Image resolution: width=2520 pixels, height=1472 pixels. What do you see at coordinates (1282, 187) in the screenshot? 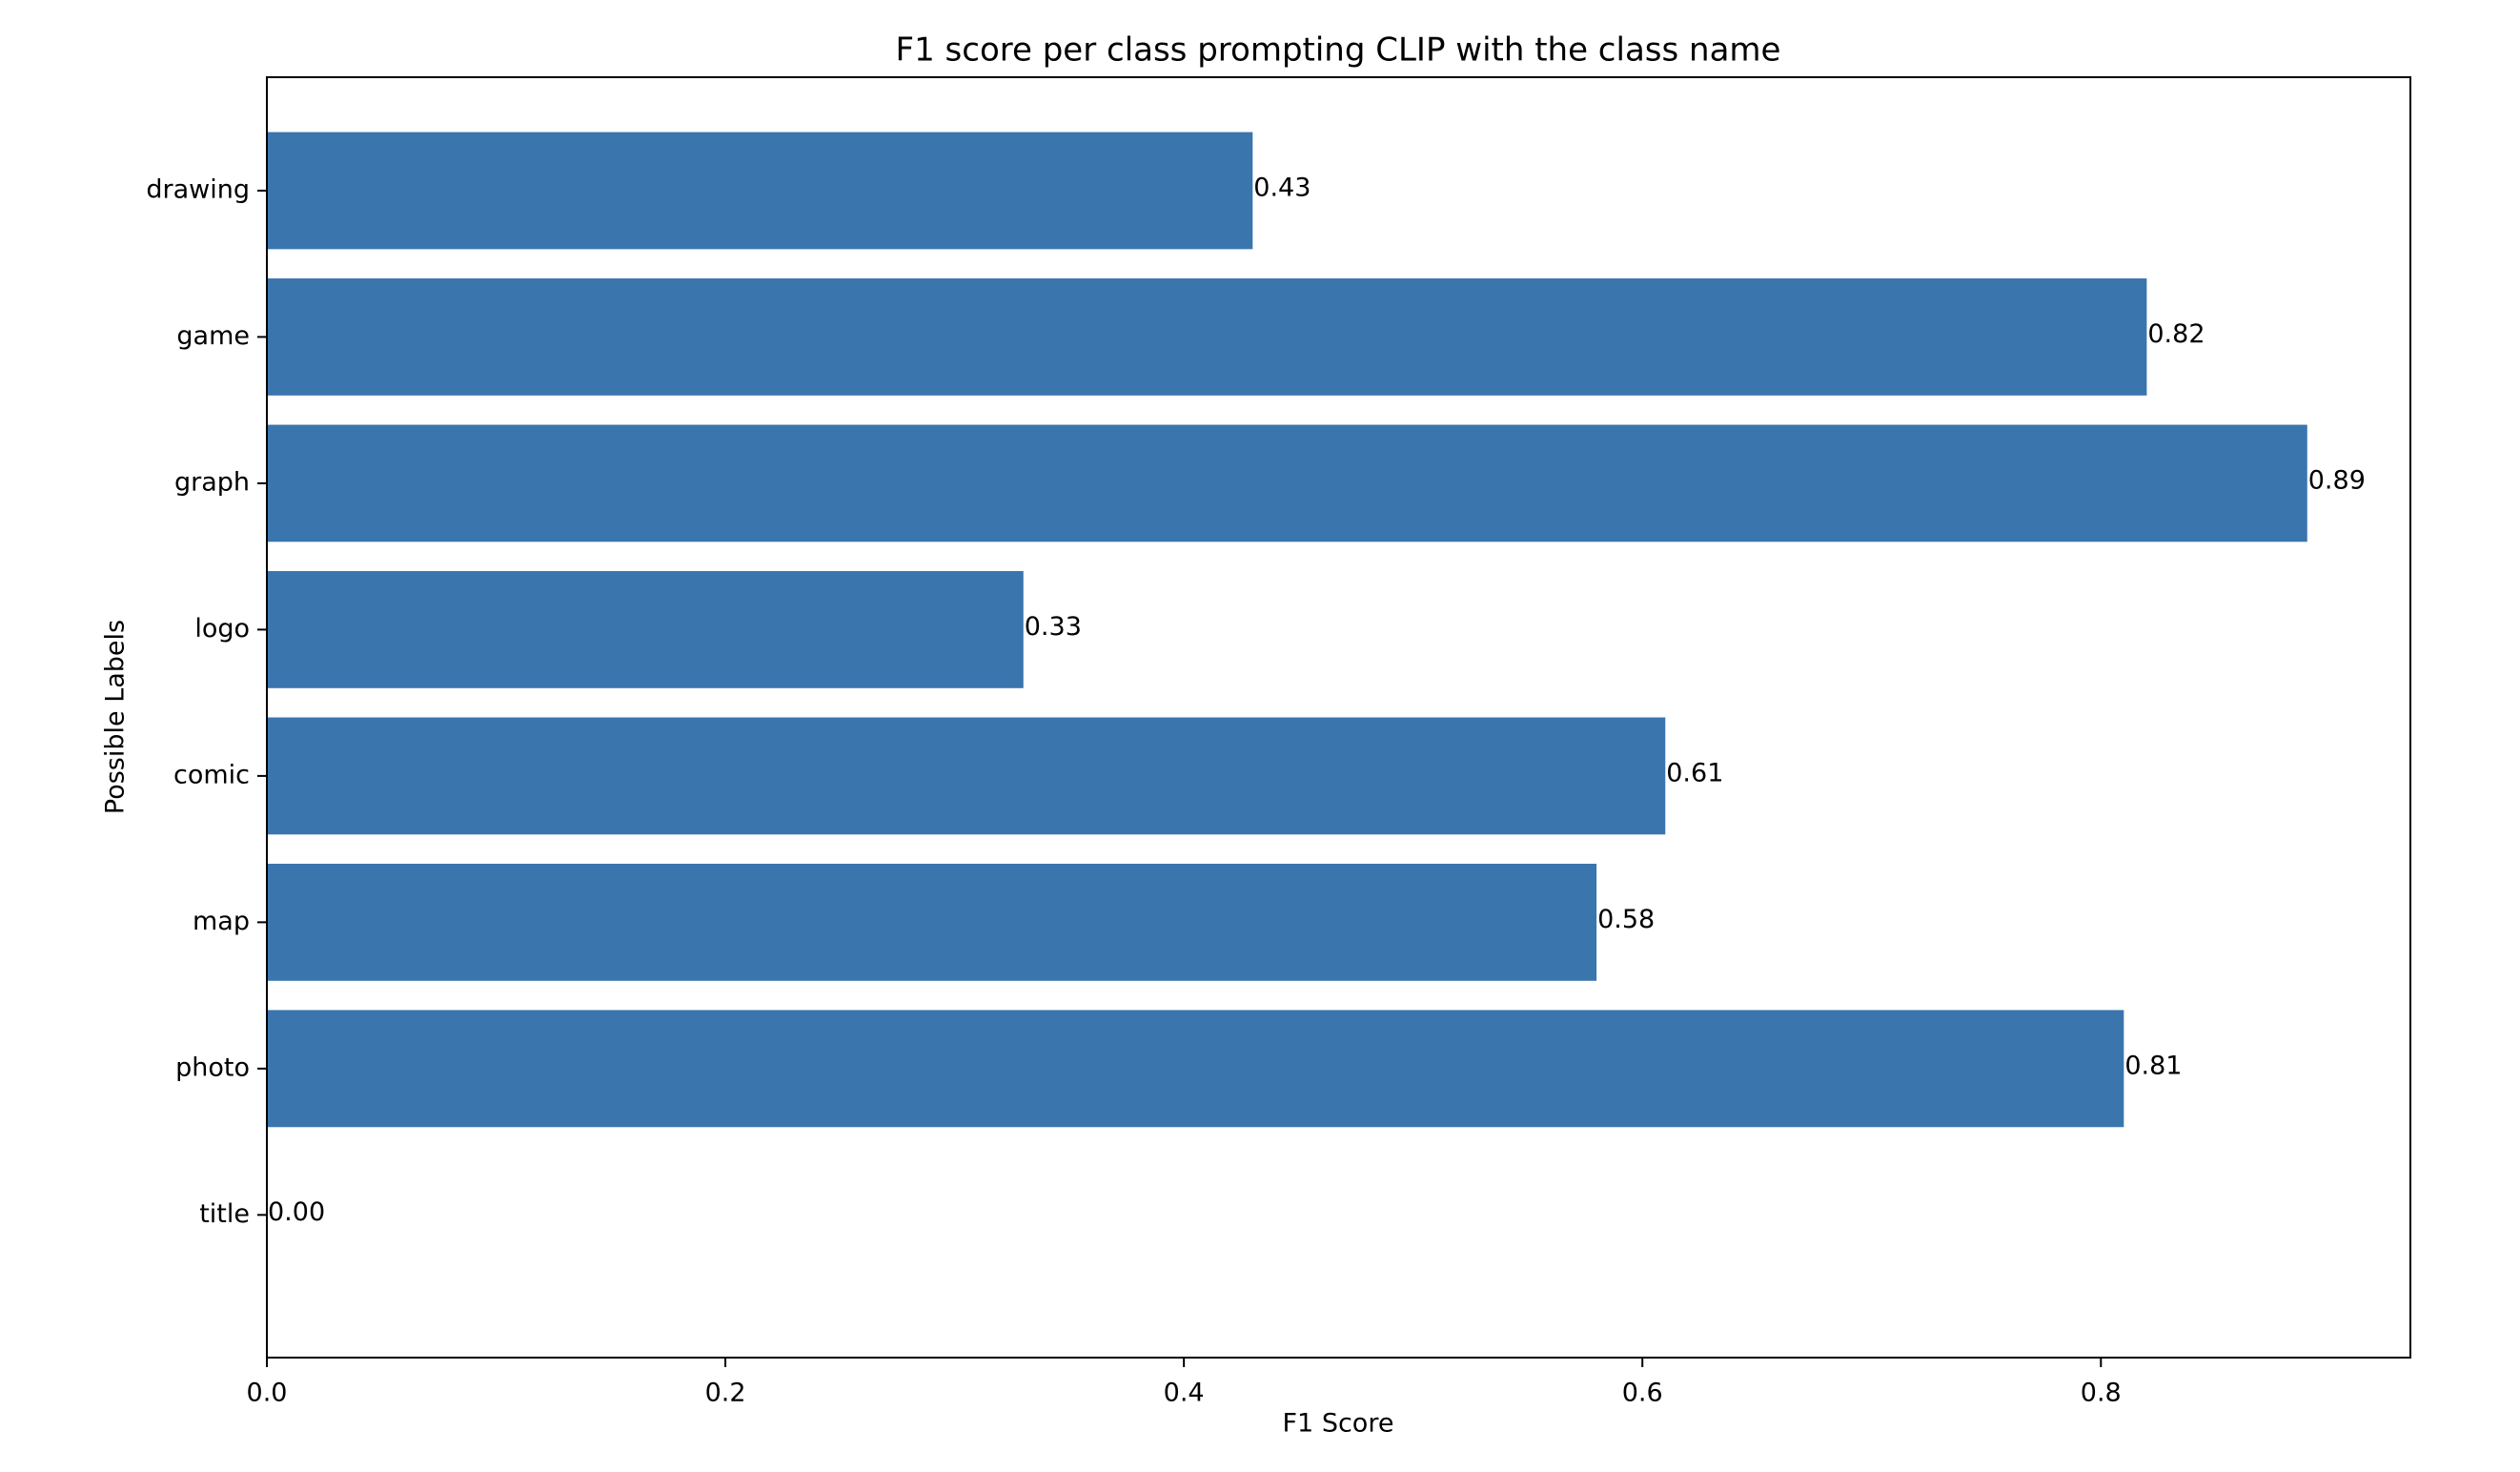
I see `bar-value-label-drawing: 0.43` at bounding box center [1282, 187].